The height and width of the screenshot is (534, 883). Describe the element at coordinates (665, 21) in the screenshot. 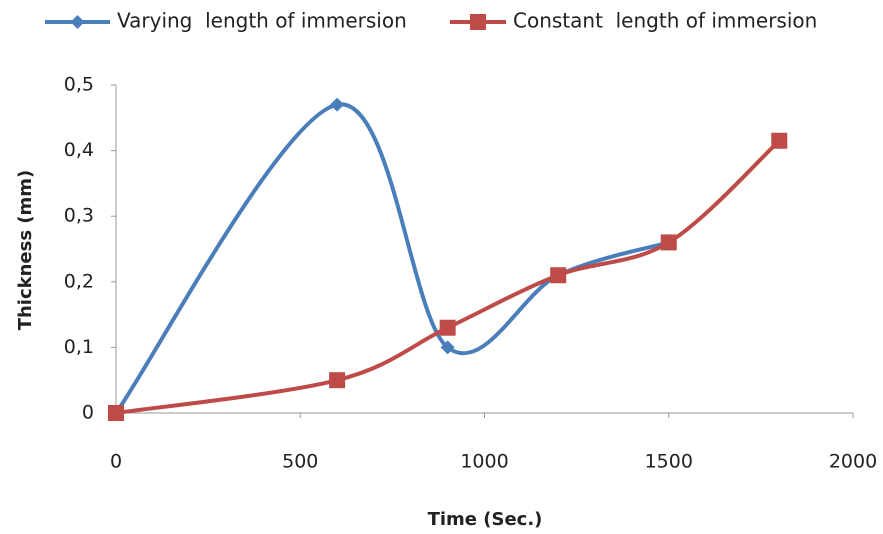

I see `legend-label: Constant length of immersion` at that location.